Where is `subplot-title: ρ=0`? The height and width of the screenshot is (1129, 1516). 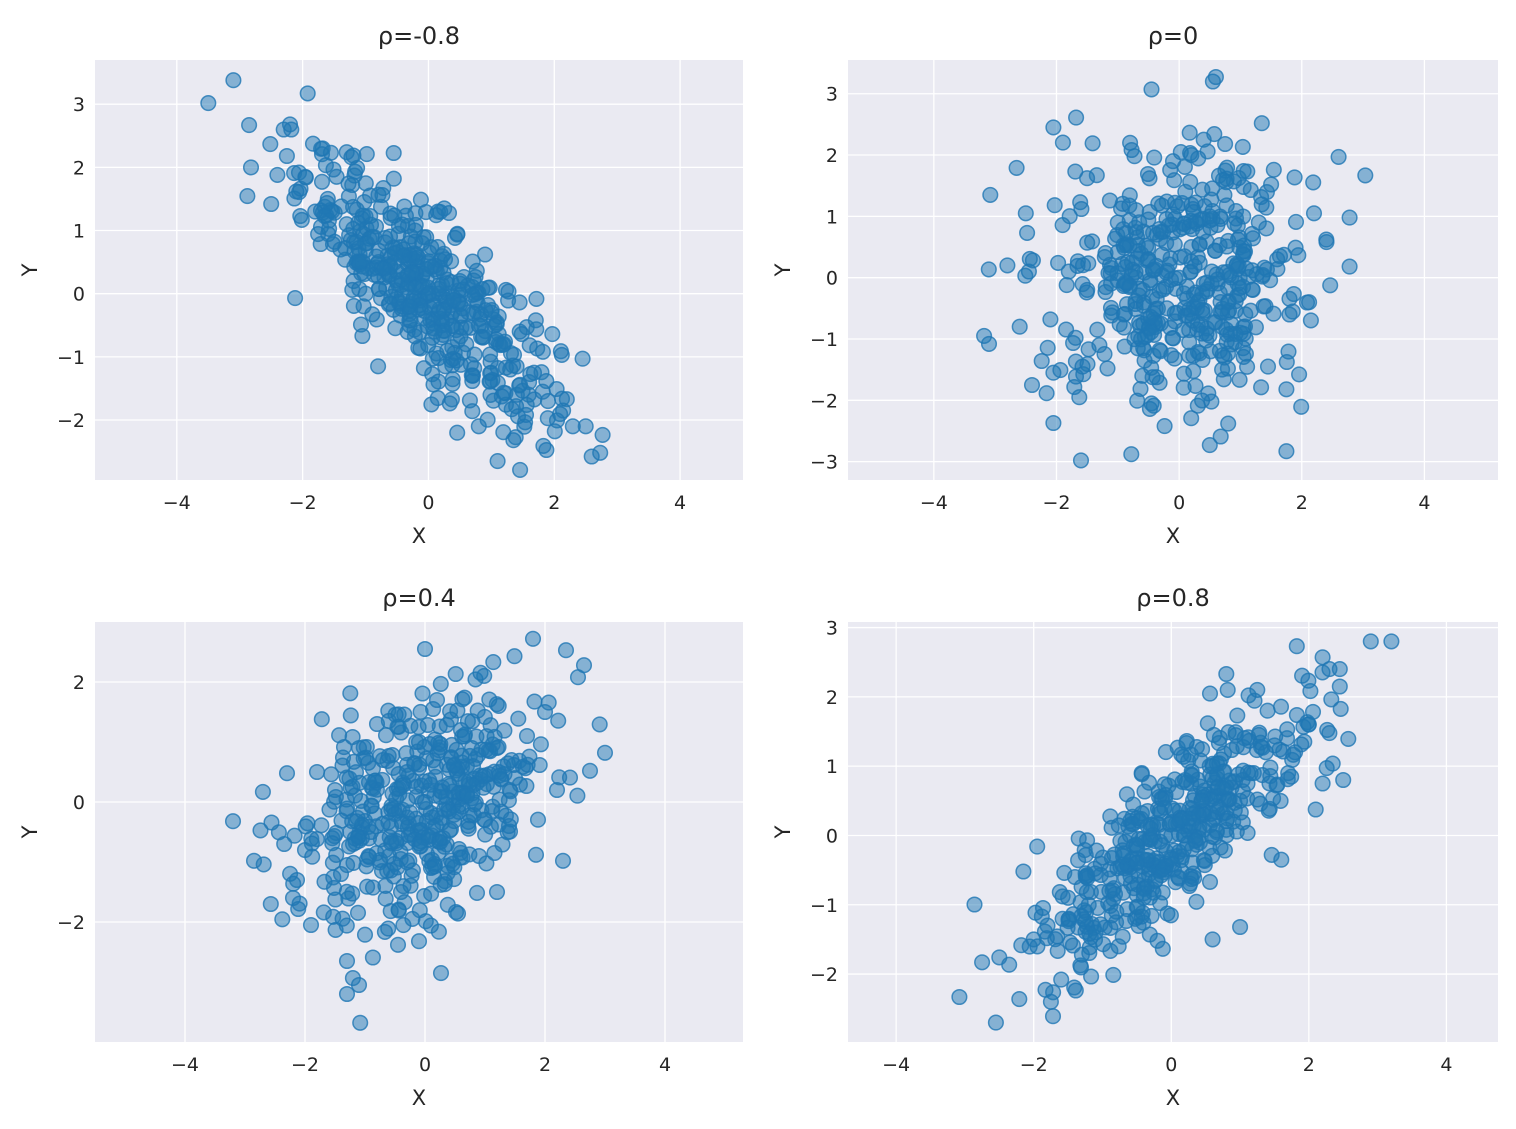
subplot-title: ρ=0 is located at coordinates (1173, 36).